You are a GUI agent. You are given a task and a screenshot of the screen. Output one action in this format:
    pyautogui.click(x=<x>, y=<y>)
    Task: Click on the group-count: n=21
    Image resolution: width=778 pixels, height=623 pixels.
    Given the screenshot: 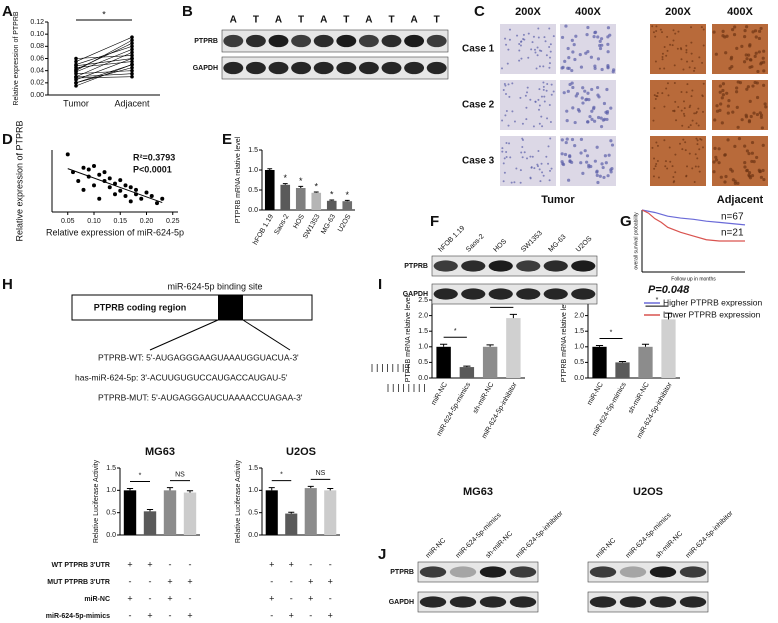 What is the action you would take?
    pyautogui.click(x=732, y=233)
    